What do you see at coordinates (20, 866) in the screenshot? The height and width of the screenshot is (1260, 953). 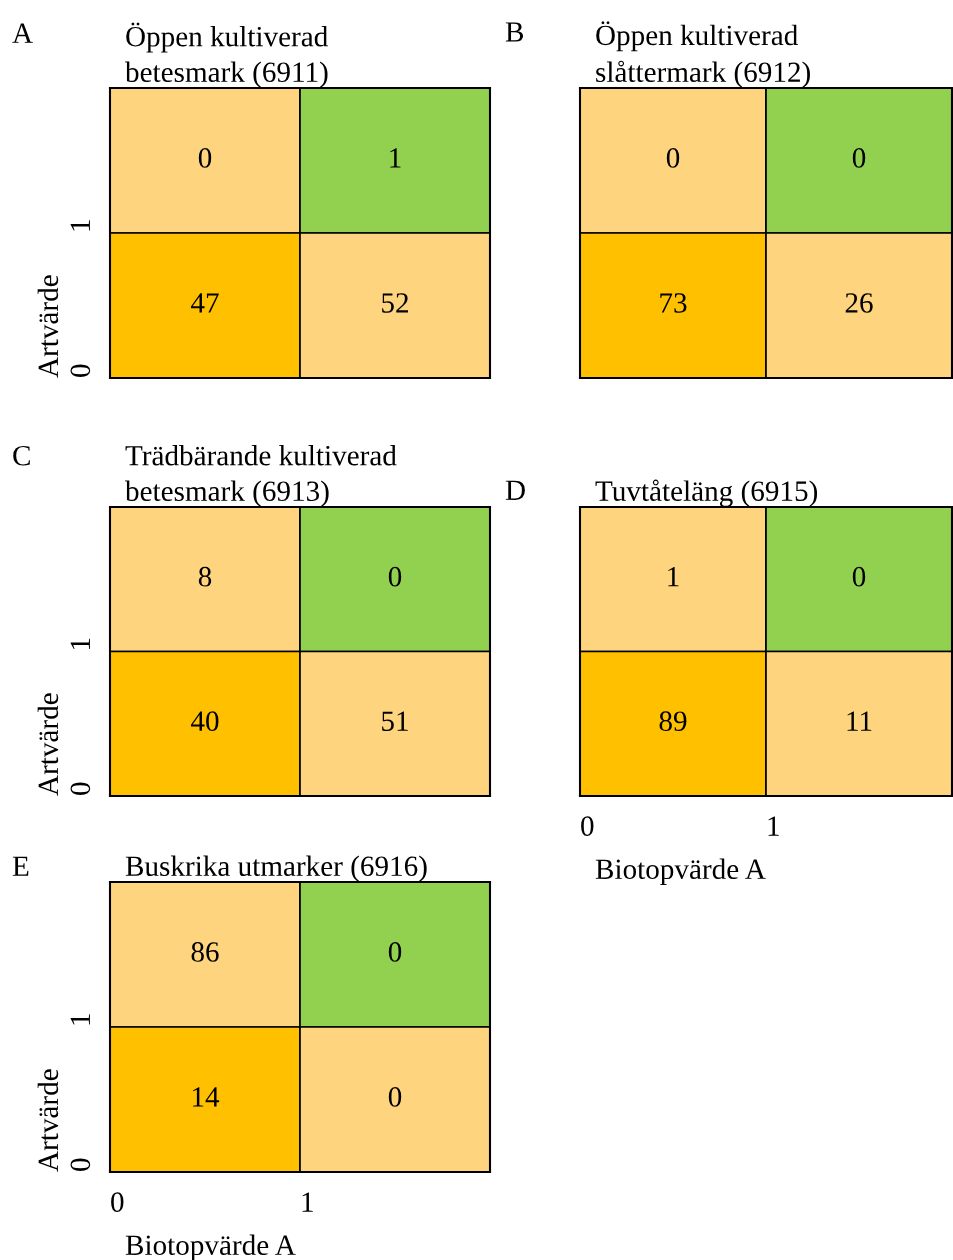 I see `text: E` at bounding box center [20, 866].